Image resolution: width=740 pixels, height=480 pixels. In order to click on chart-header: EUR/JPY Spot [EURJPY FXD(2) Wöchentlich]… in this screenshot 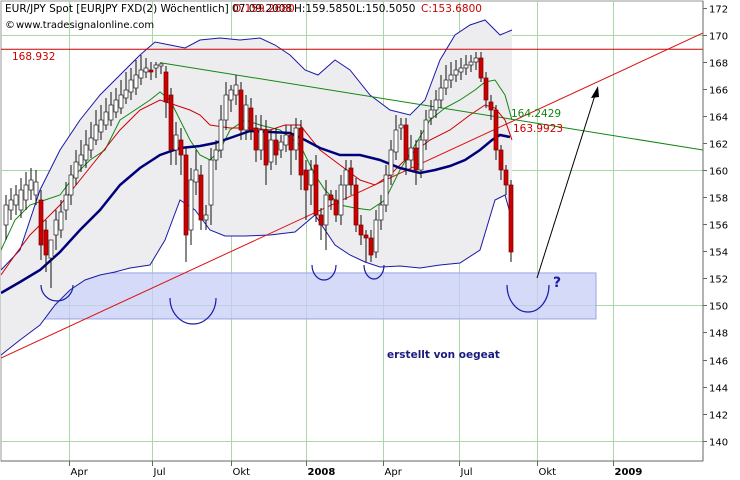, I will do `click(148, 9)`.